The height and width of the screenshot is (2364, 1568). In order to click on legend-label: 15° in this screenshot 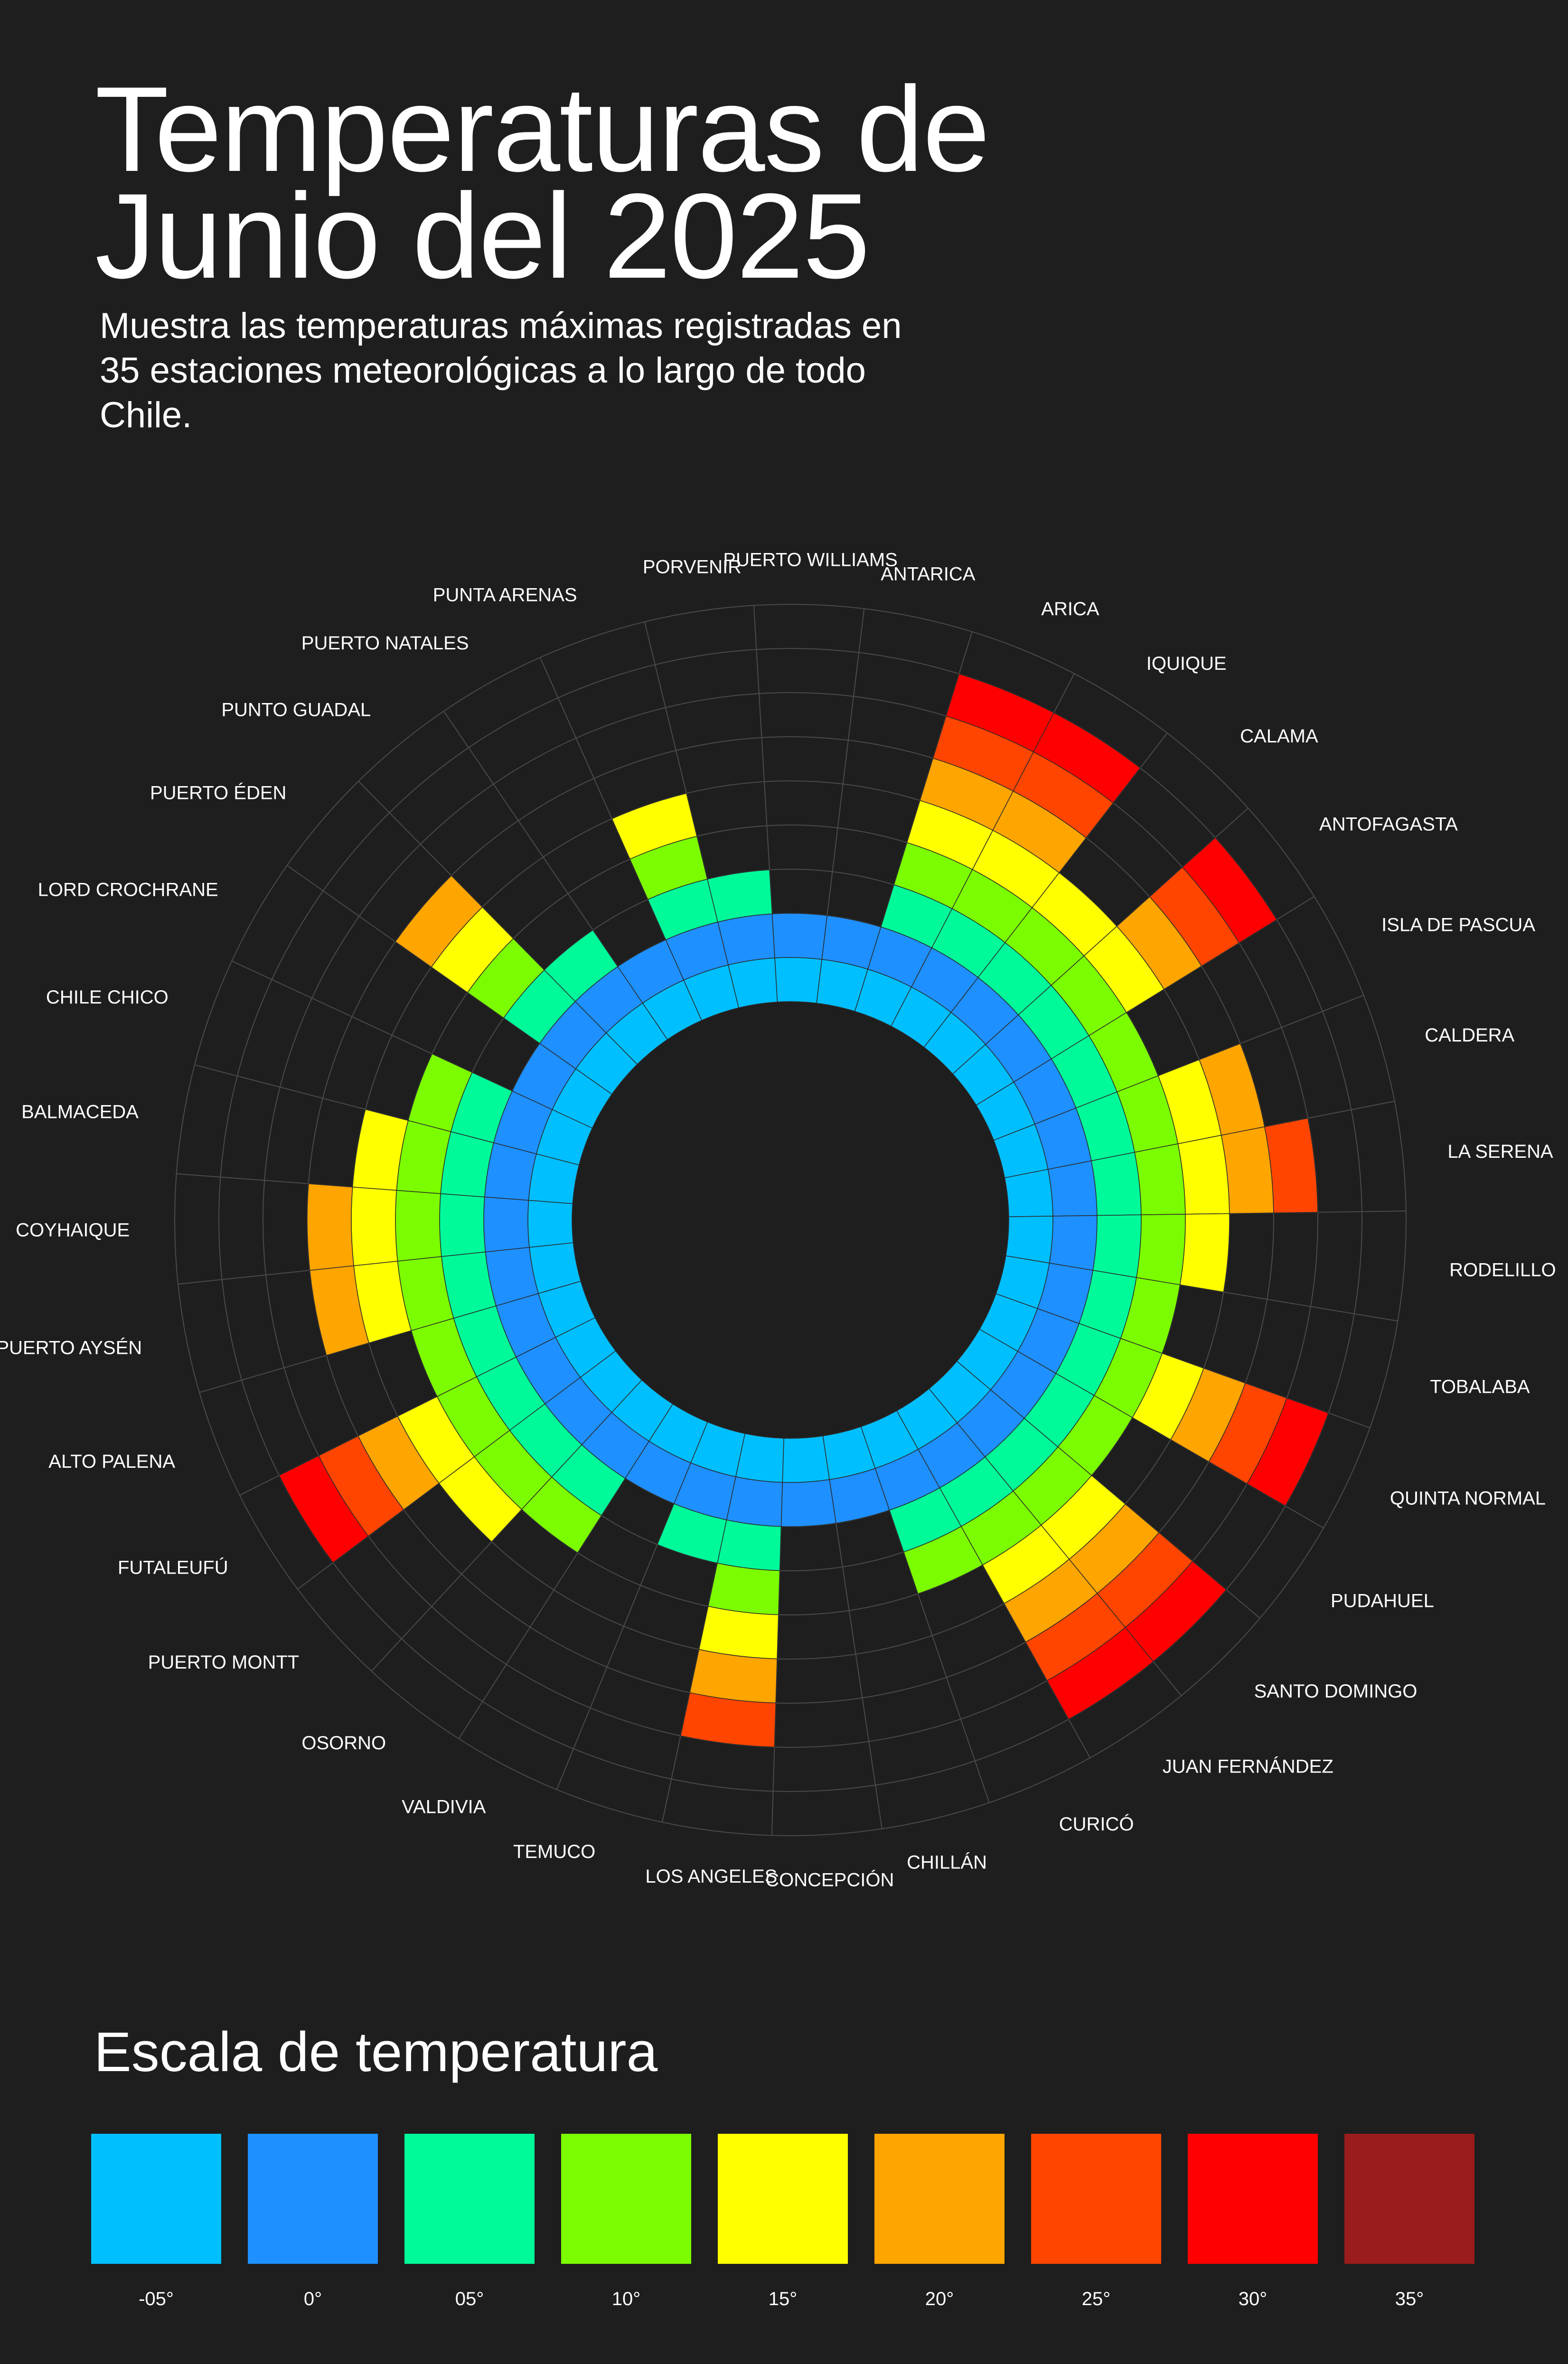, I will do `click(783, 2299)`.